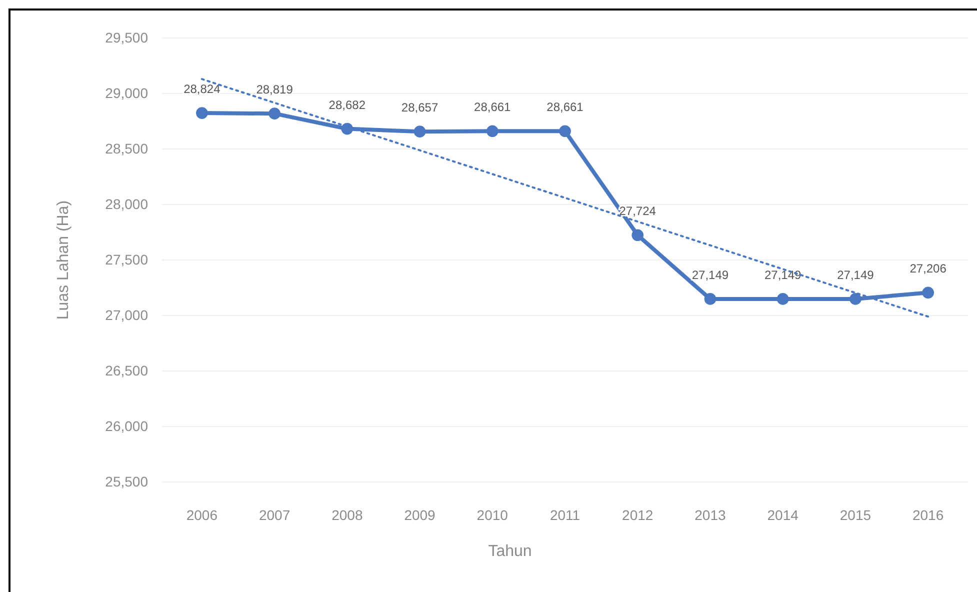 This screenshot has width=977, height=592. Describe the element at coordinates (126, 481) in the screenshot. I see `y-tick-label: 25,500` at that location.